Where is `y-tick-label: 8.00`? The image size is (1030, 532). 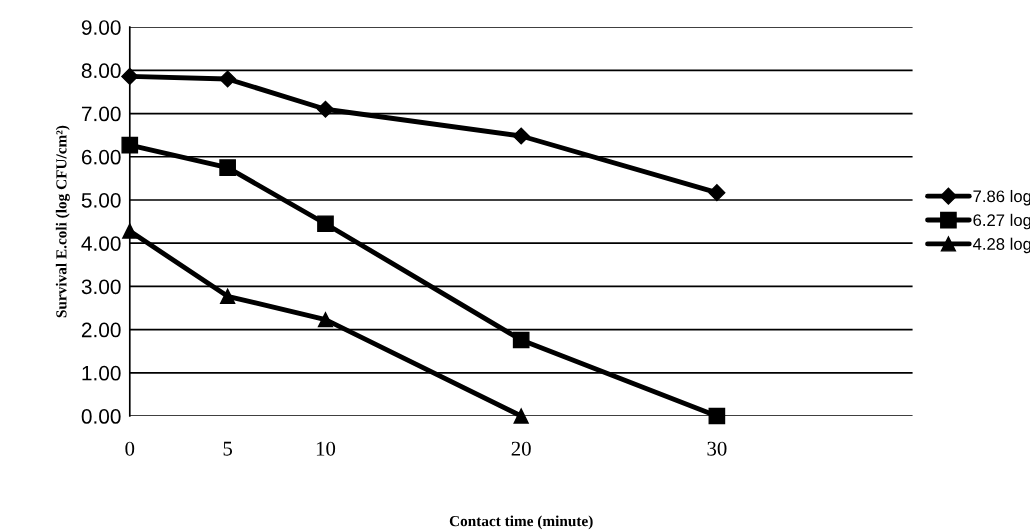 y-tick-label: 8.00 is located at coordinates (101, 71).